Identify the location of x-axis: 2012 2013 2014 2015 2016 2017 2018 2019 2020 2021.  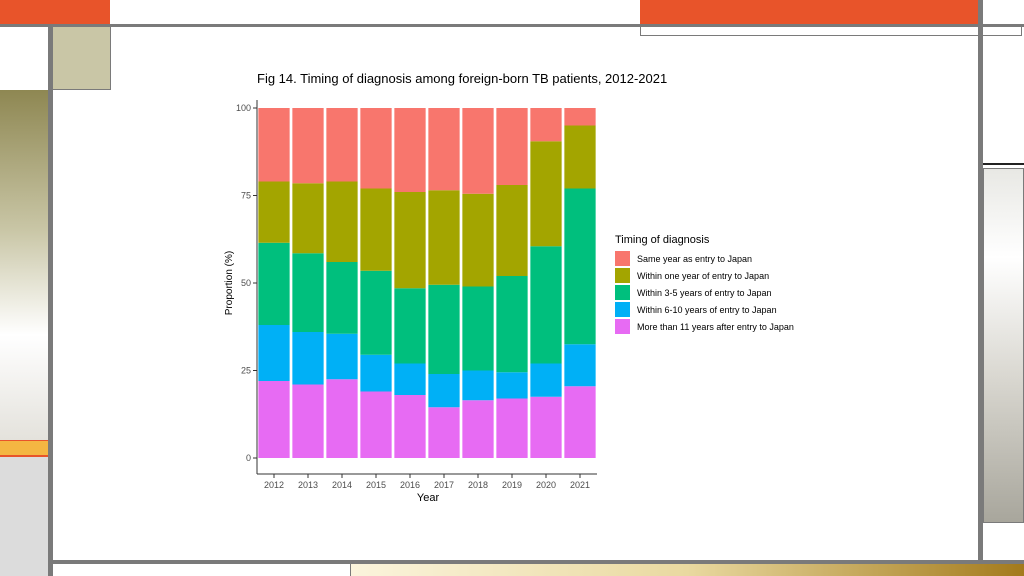
(427, 481).